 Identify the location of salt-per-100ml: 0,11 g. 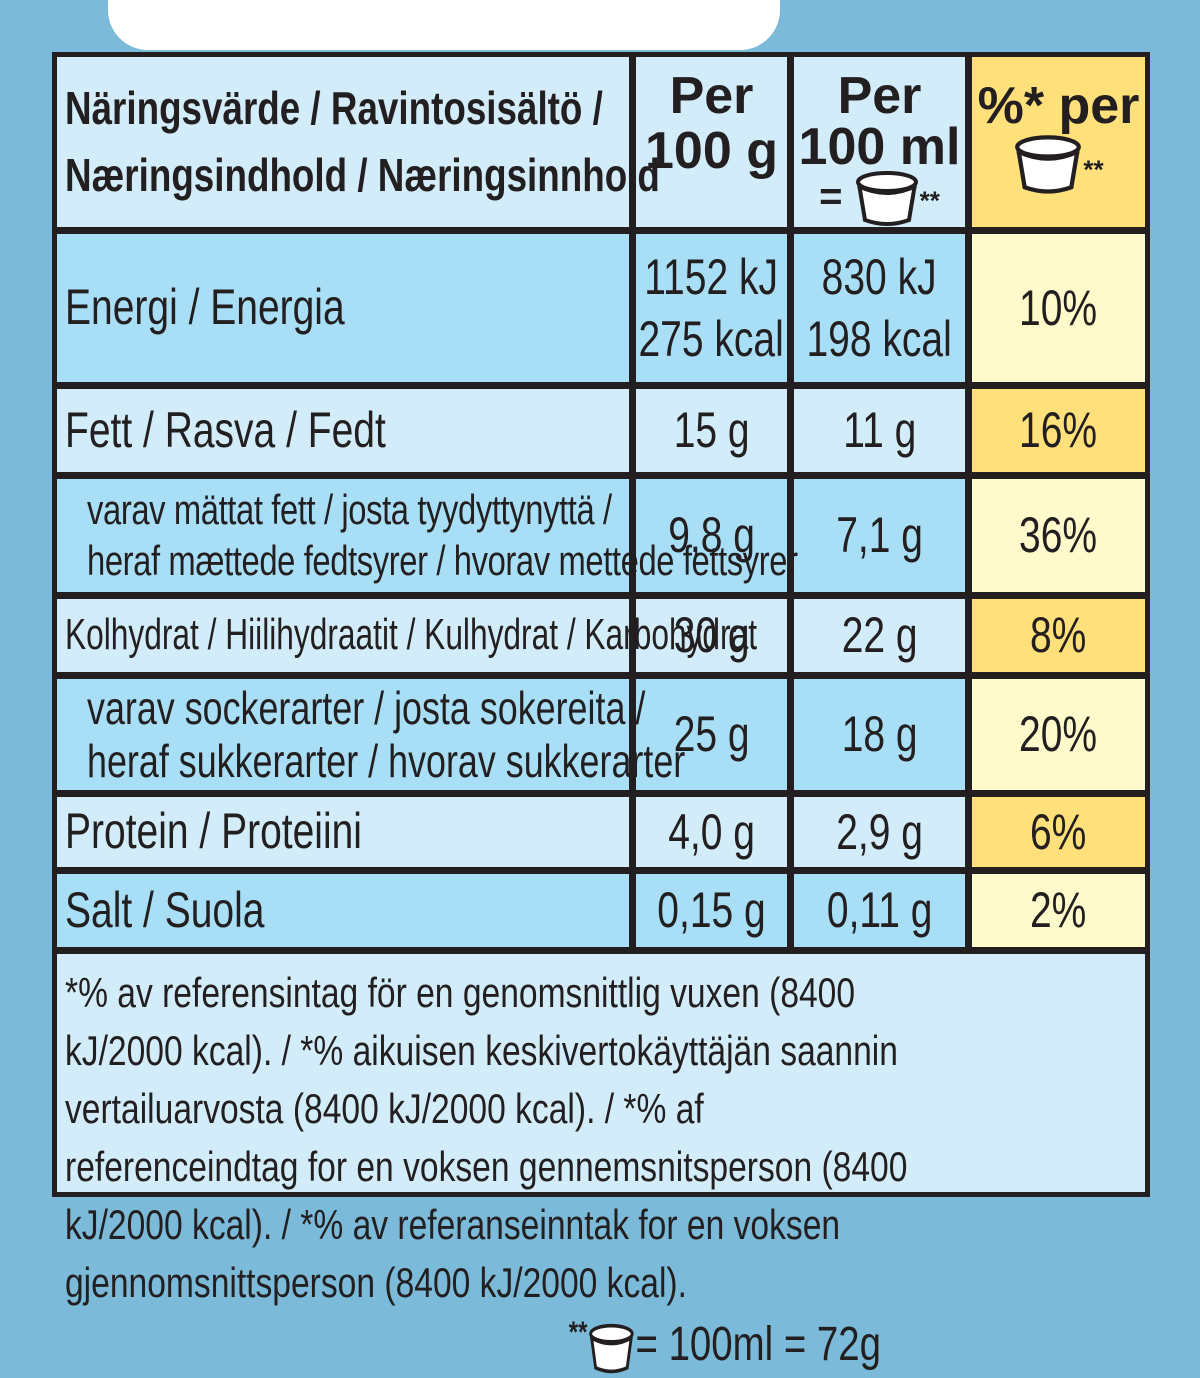
(879, 910).